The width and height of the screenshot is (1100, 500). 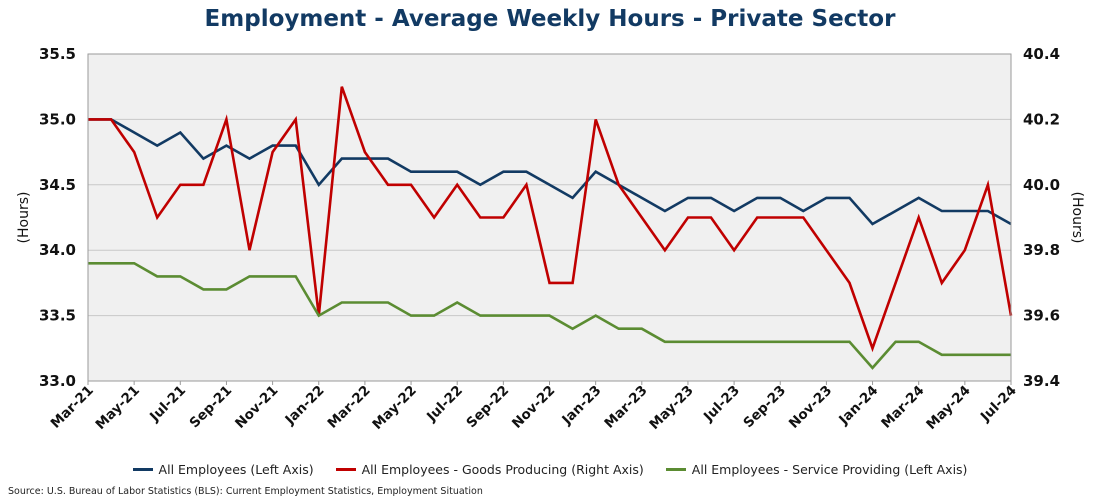 I want to click on y-right-tick-label: 39.6, so click(x=1041, y=316).